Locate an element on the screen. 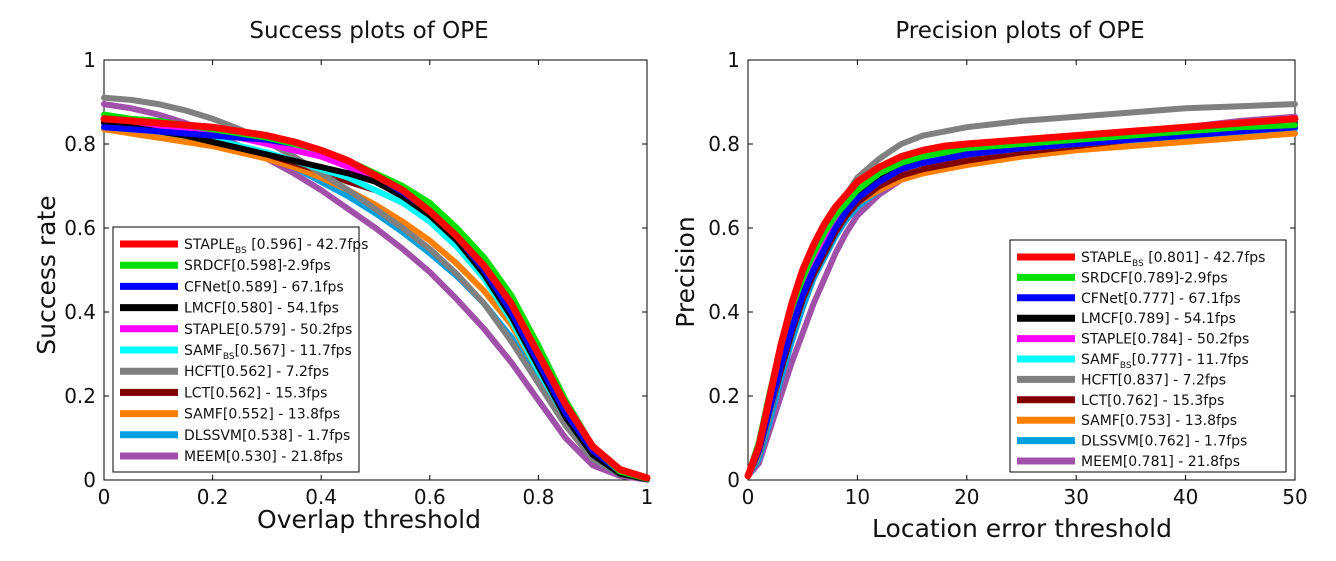  success-legend-label: LCT[0.562] - 15.3fps is located at coordinates (255, 393).